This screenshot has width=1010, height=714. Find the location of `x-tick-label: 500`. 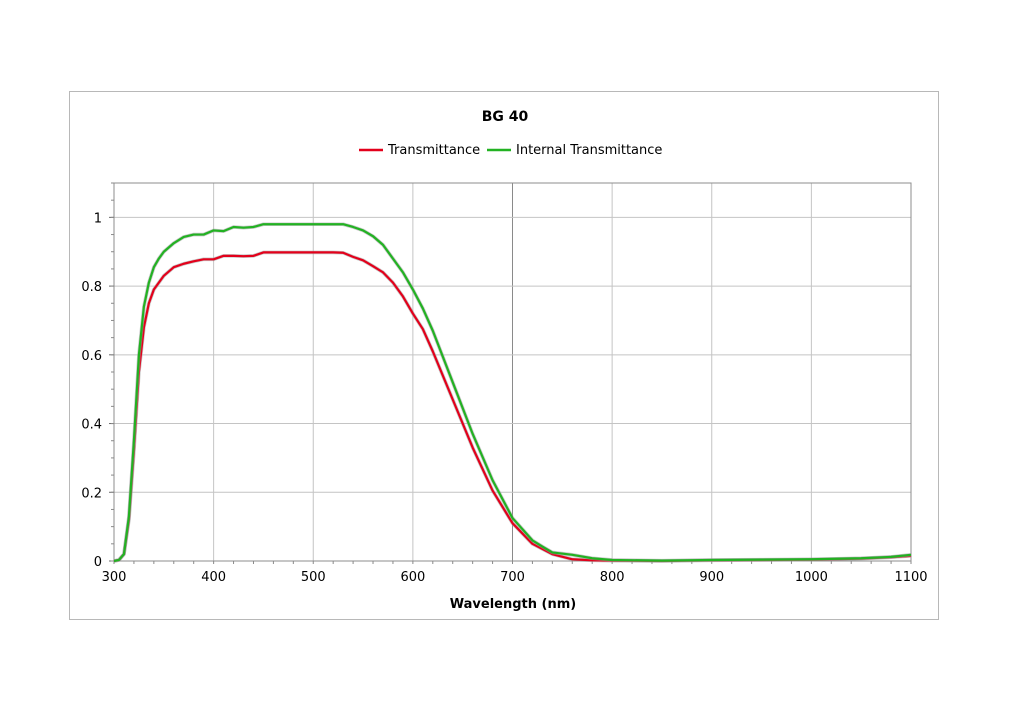

x-tick-label: 500 is located at coordinates (313, 577).